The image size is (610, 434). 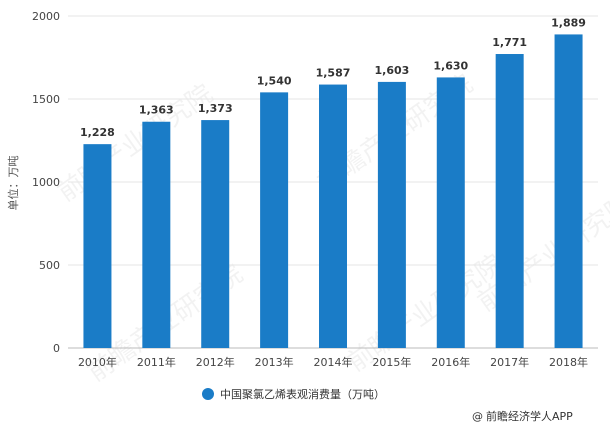 I want to click on x-tick-label: 2017年, so click(x=509, y=362).